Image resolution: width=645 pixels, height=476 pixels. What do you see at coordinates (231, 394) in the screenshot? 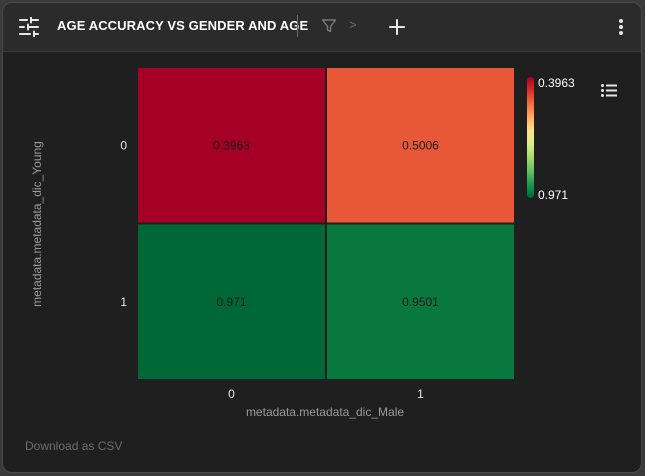
I see `x-tick-label: 0` at bounding box center [231, 394].